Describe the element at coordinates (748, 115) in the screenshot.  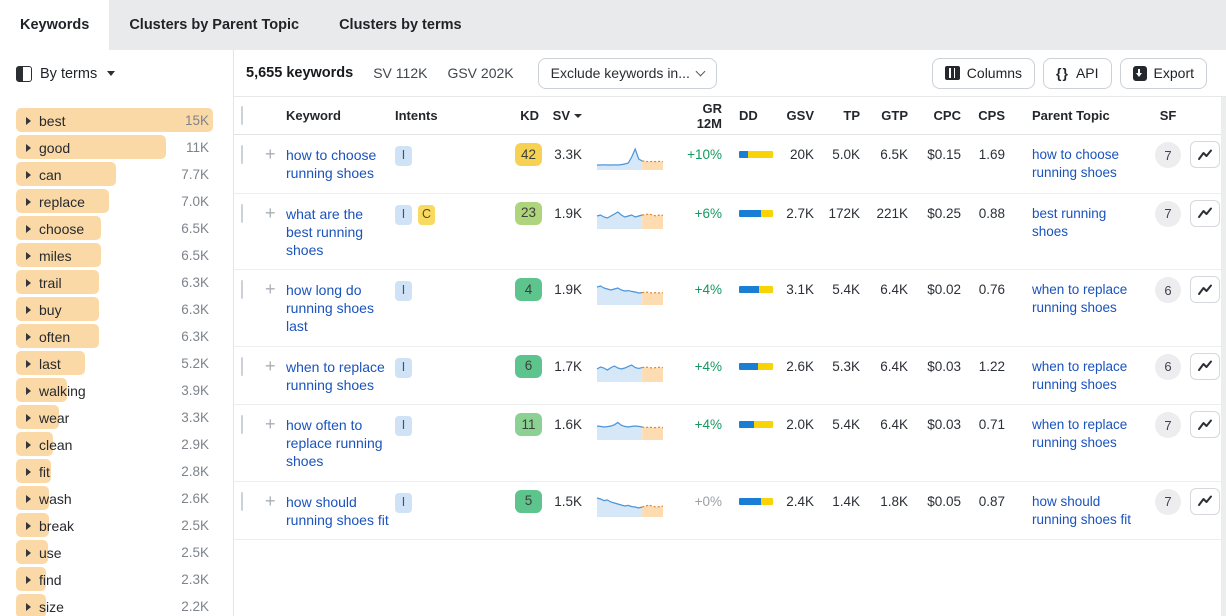
I see `col-dd: DD` at that location.